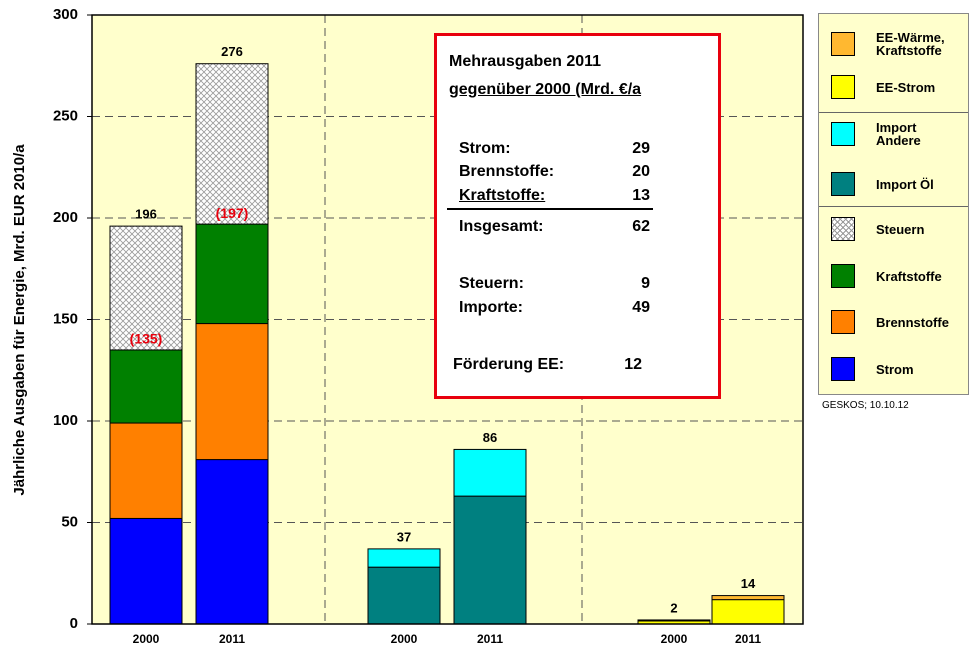 The height and width of the screenshot is (654, 972). Describe the element at coordinates (146, 339) in the screenshot. I see `subtotal-label: (135)` at that location.